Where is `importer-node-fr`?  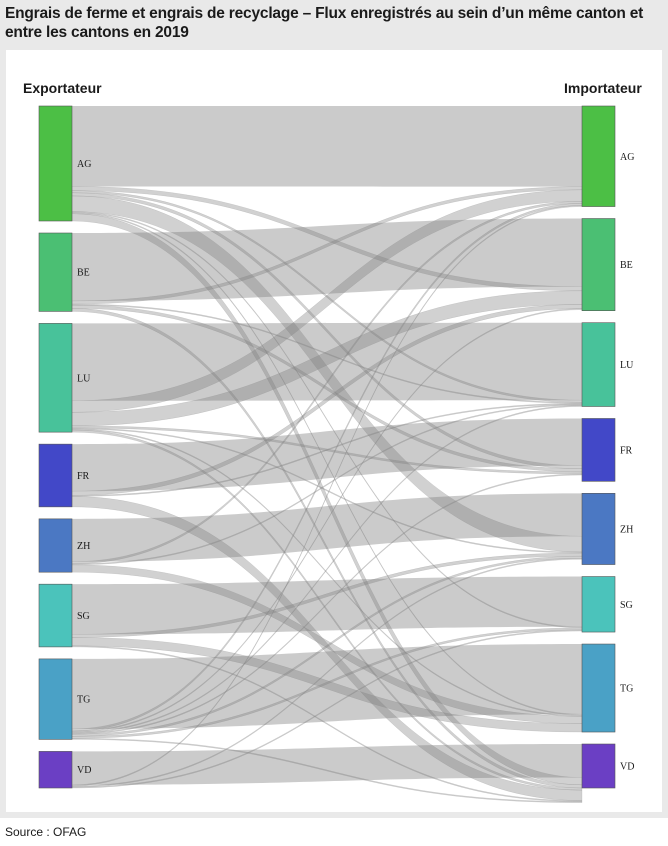 importer-node-fr is located at coordinates (598, 450).